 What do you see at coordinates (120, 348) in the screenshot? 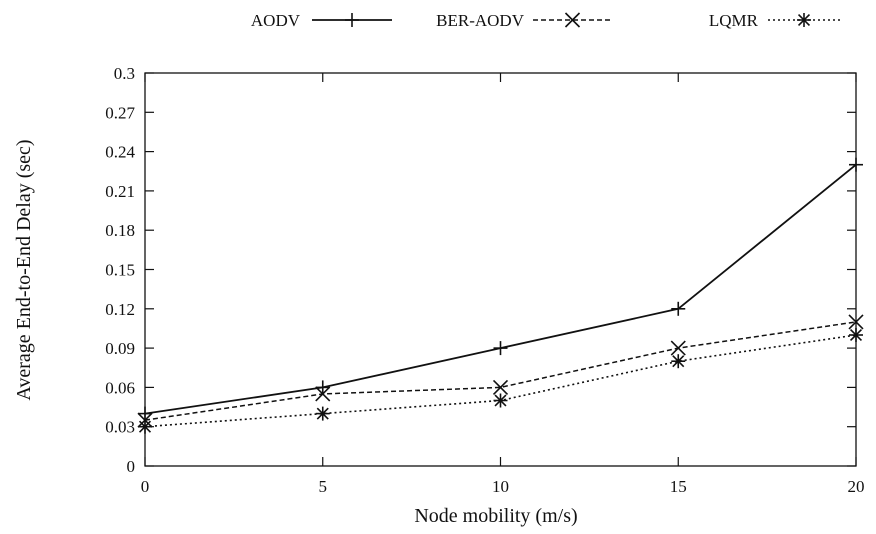
I see `y-tick-label: 0.09` at bounding box center [120, 348].